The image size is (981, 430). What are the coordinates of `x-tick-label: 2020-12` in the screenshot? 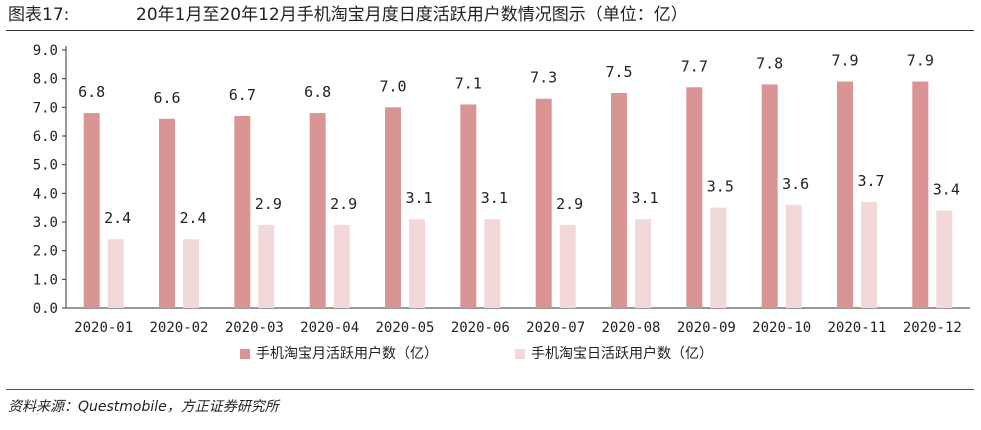 It's located at (932, 328).